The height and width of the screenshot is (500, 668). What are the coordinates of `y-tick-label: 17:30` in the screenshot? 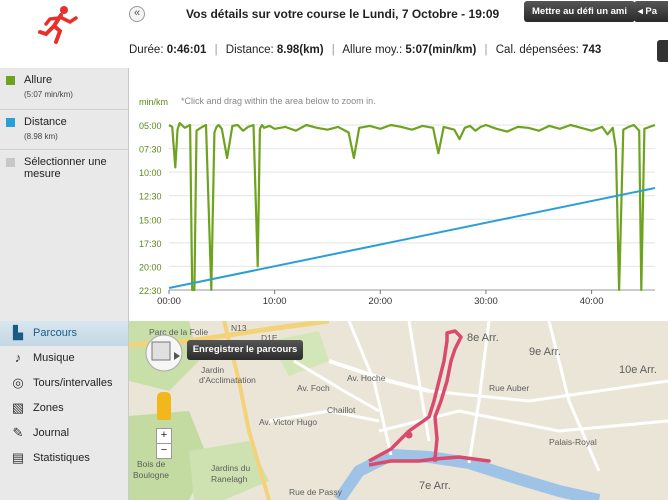 It's located at (150, 244).